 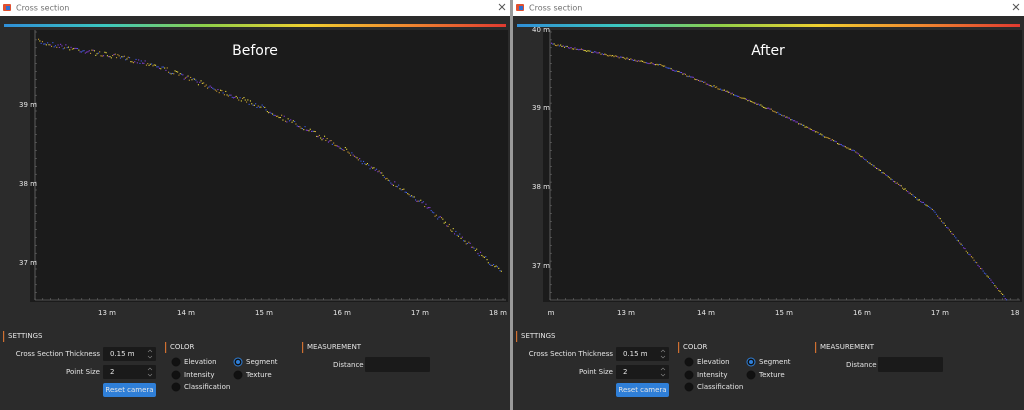 I want to click on field-label: Point Size, so click(x=596, y=372).